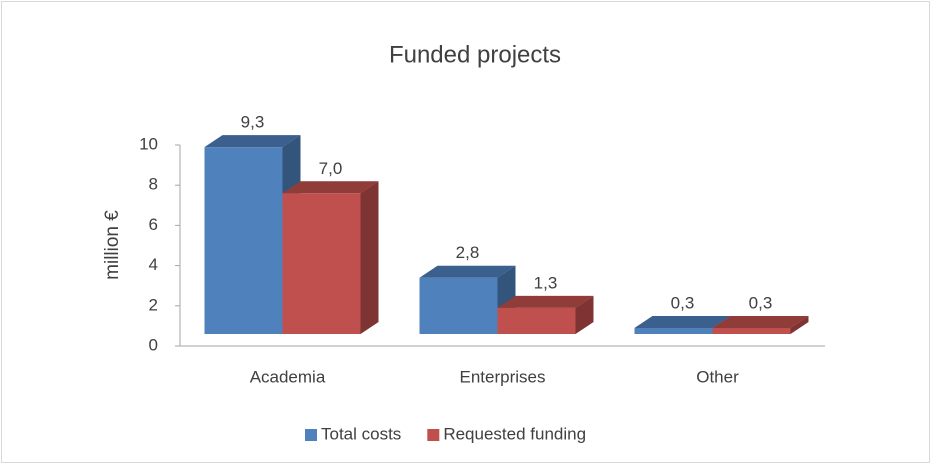  I want to click on x-tick-label: Enterprises, so click(503, 376).